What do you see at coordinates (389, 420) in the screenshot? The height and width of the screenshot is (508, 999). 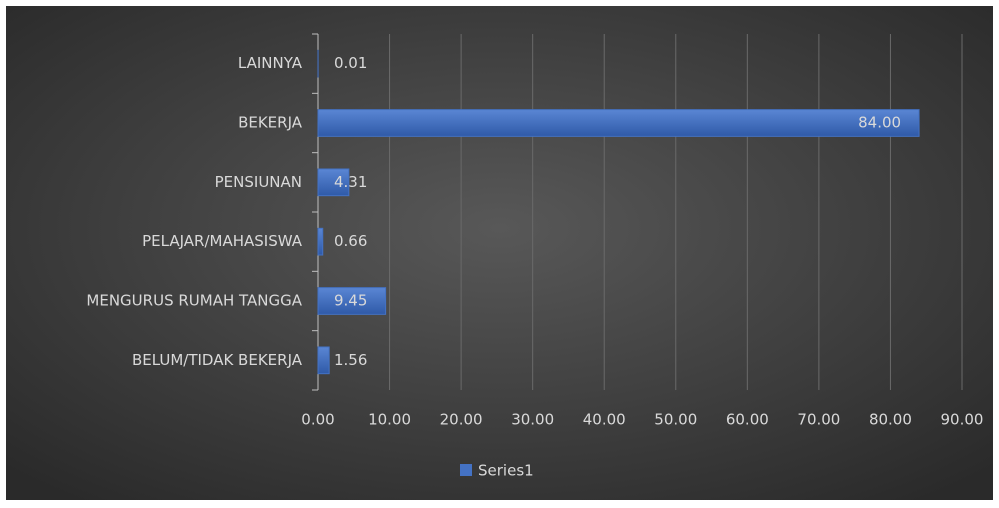 I see `x-tick-label: 10.00` at bounding box center [389, 420].